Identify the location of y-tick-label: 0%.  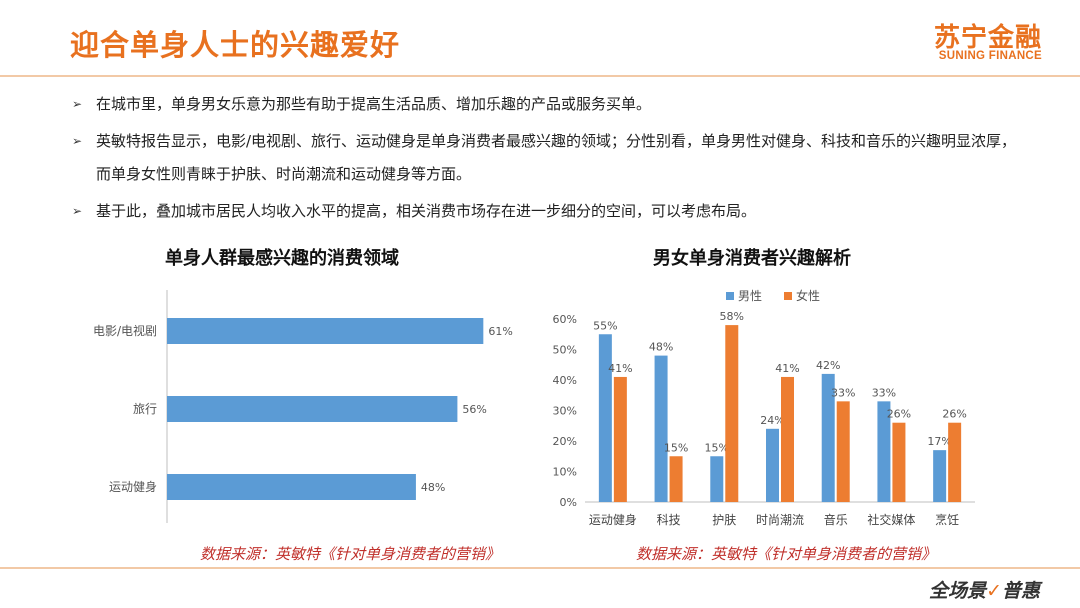
(568, 502).